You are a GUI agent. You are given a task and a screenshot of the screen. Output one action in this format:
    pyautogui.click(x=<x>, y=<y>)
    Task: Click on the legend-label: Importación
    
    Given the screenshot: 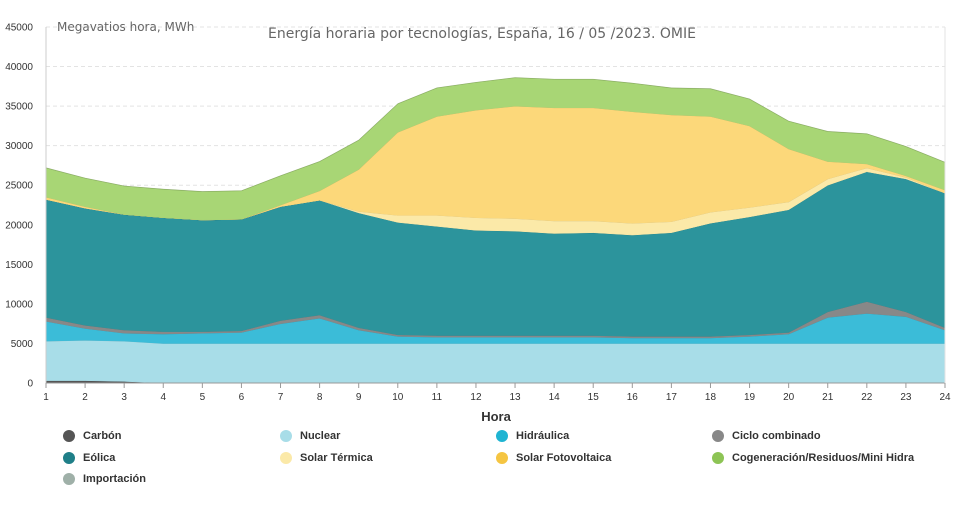 What is the action you would take?
    pyautogui.click(x=114, y=479)
    